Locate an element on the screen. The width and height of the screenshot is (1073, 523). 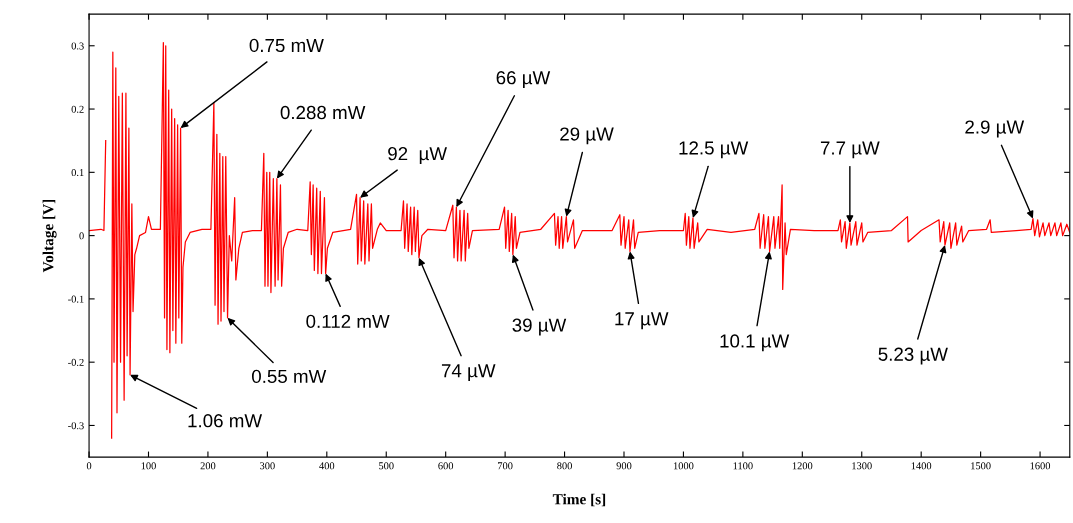
annotation: 1.06 mW is located at coordinates (225, 421).